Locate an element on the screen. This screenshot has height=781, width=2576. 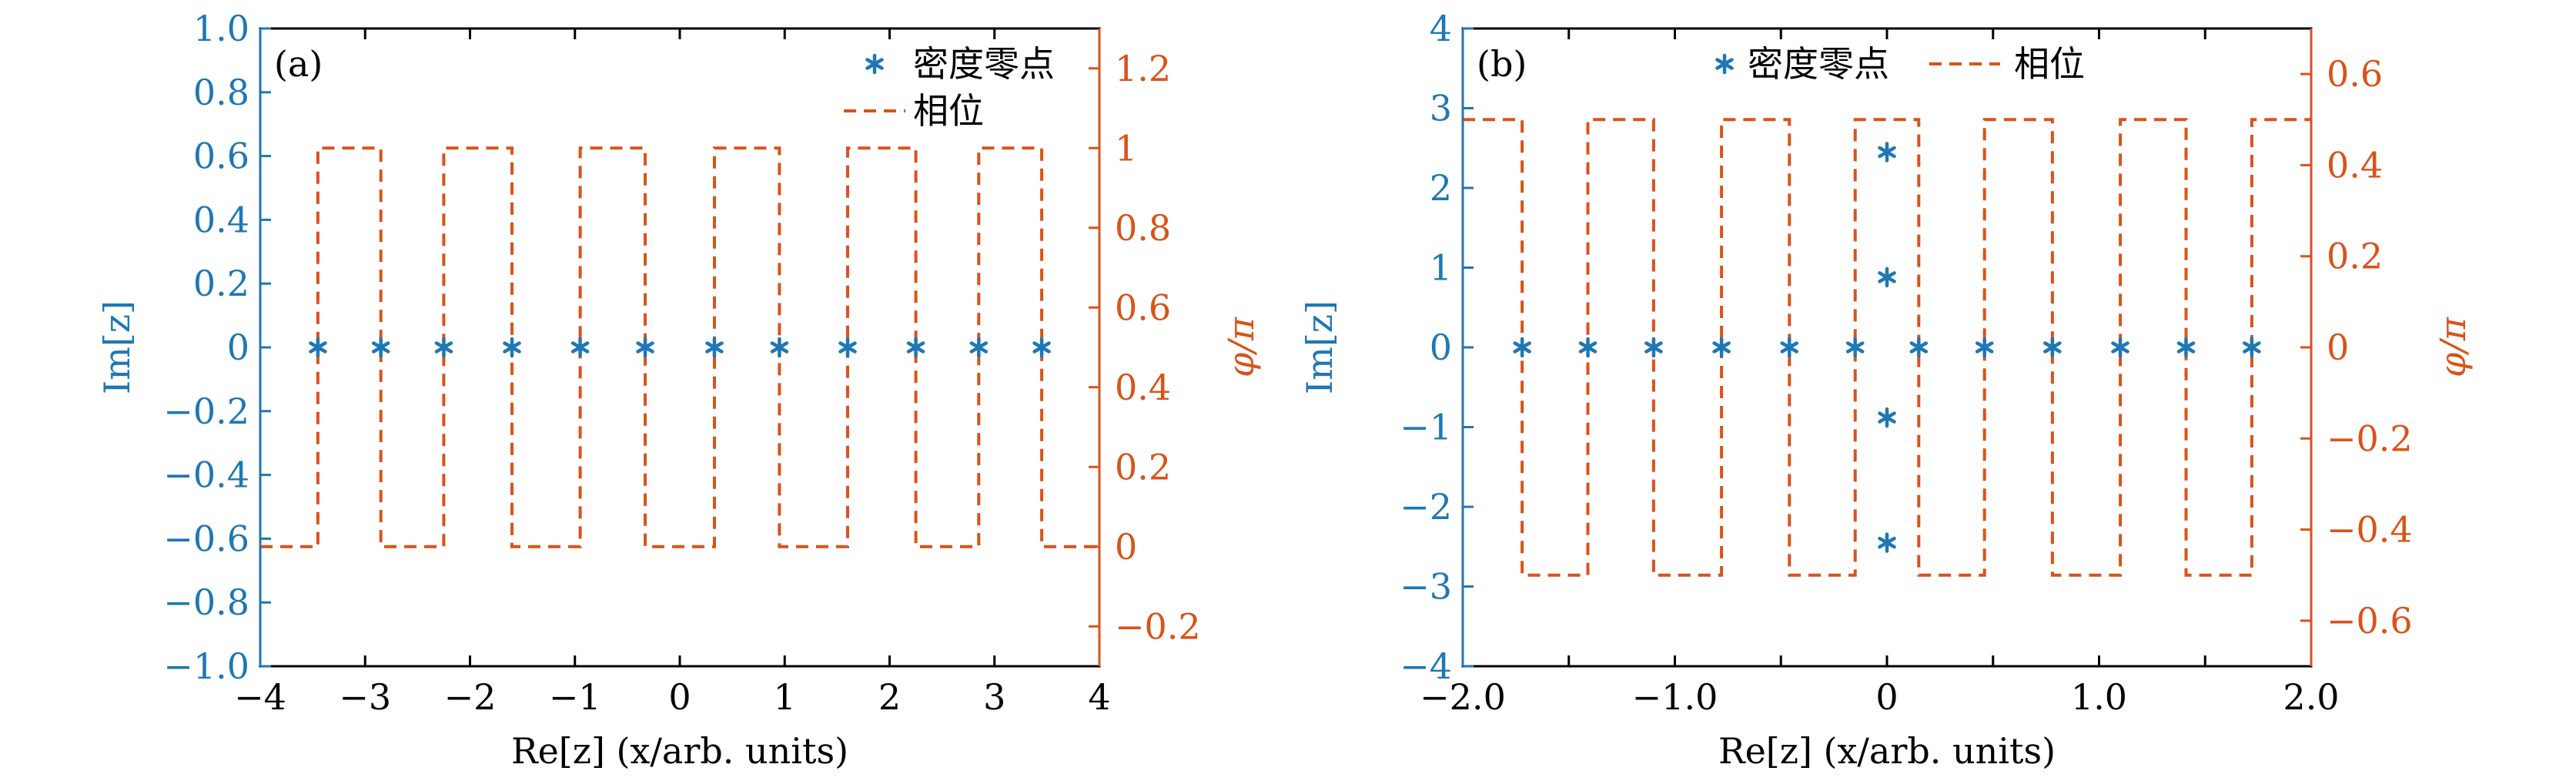
panel-b-x-tick-label: 1.0 is located at coordinates (2099, 697).